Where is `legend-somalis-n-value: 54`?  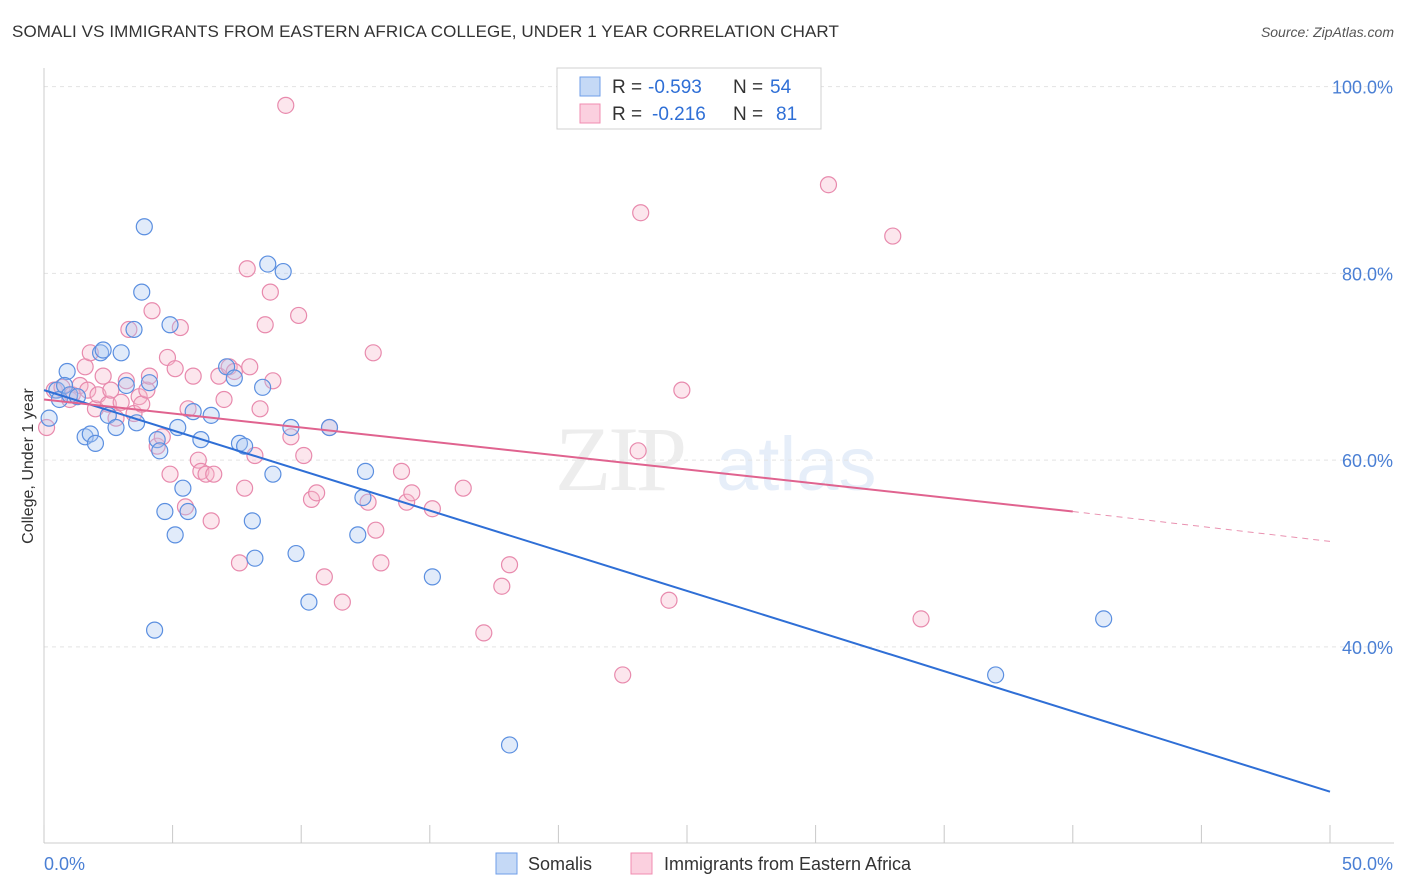
legend-somalis-n-value: 54 is located at coordinates (781, 87).